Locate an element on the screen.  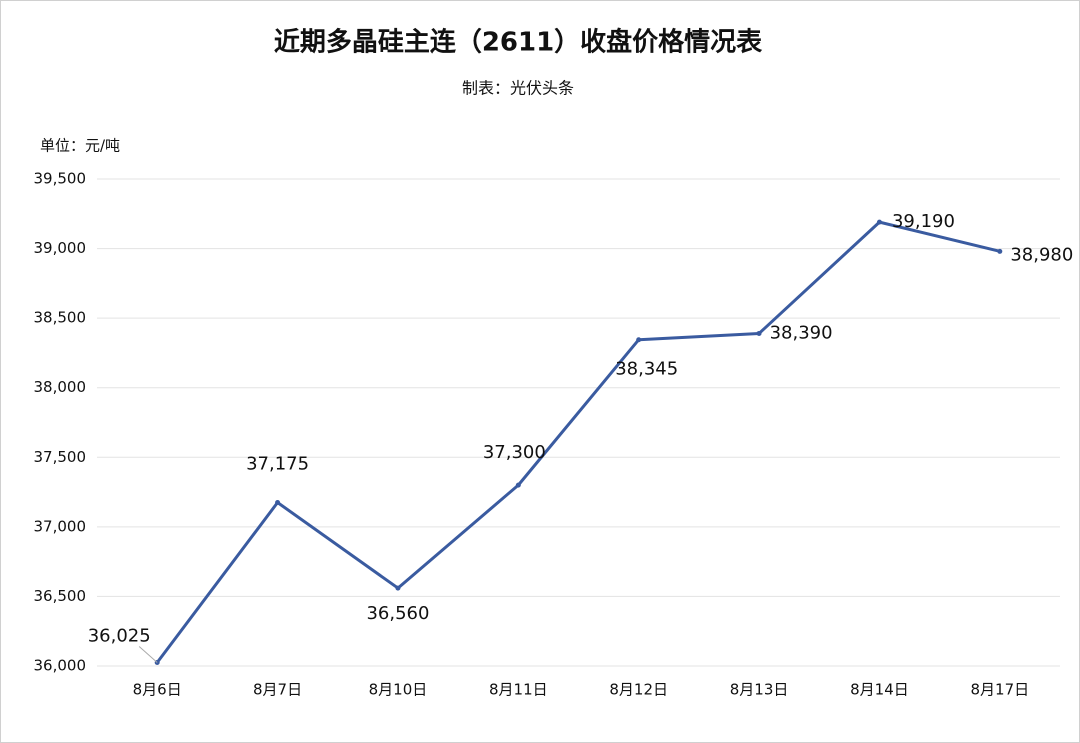
x-tick-label: 8月13日 is located at coordinates (759, 690).